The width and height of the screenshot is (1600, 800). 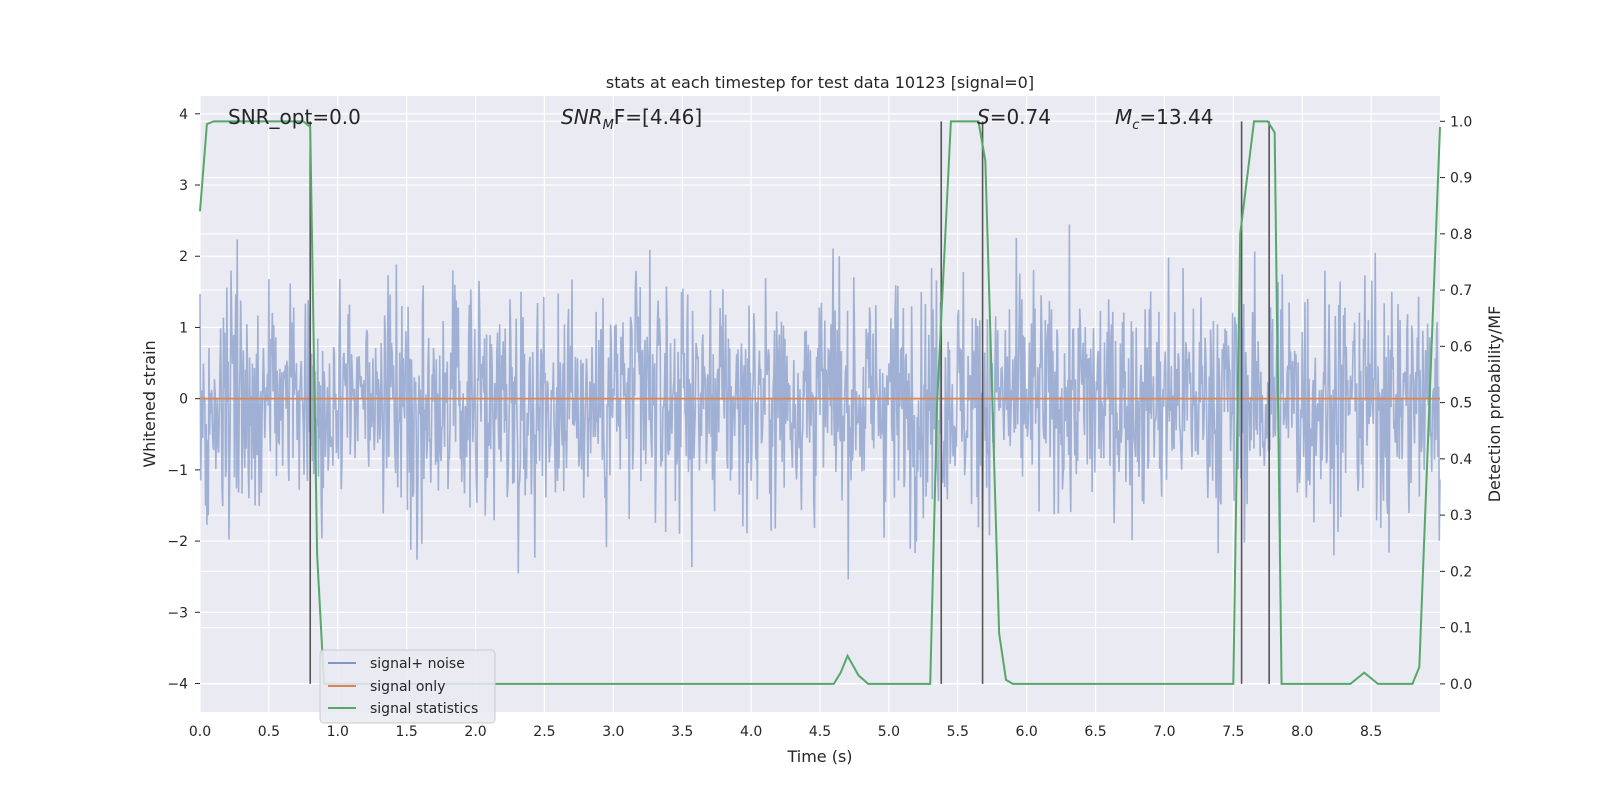 What do you see at coordinates (1461, 685) in the screenshot?
I see `right-y-tick-label: 0.0` at bounding box center [1461, 685].